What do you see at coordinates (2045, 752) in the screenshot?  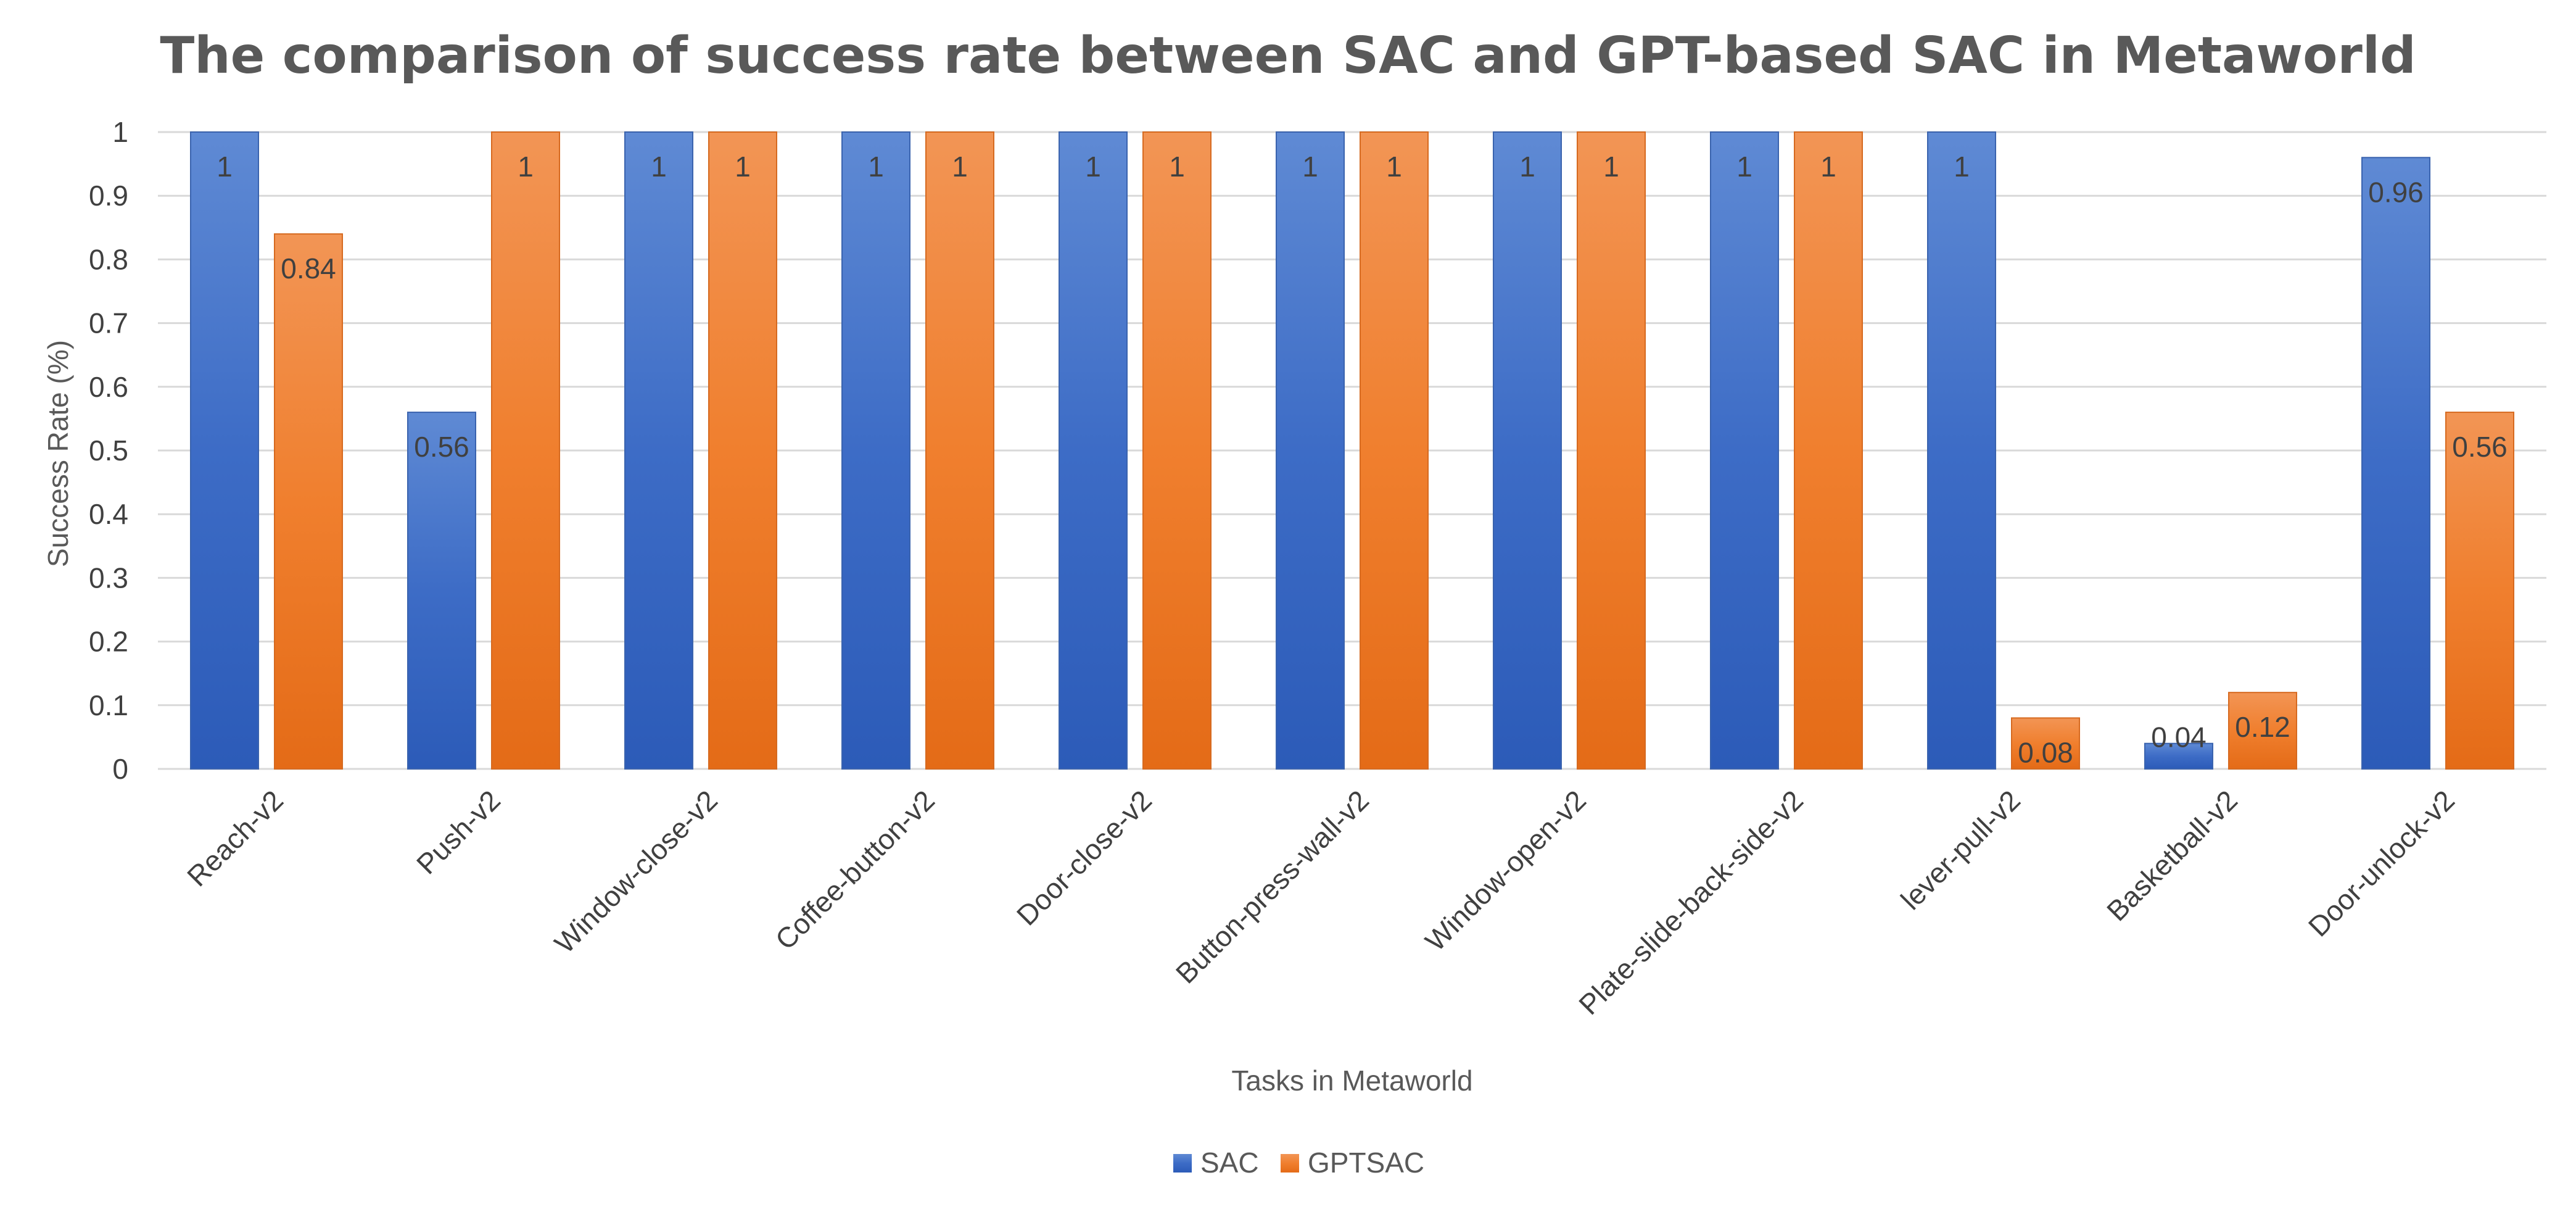 I see `data-label: 0.08` at bounding box center [2045, 752].